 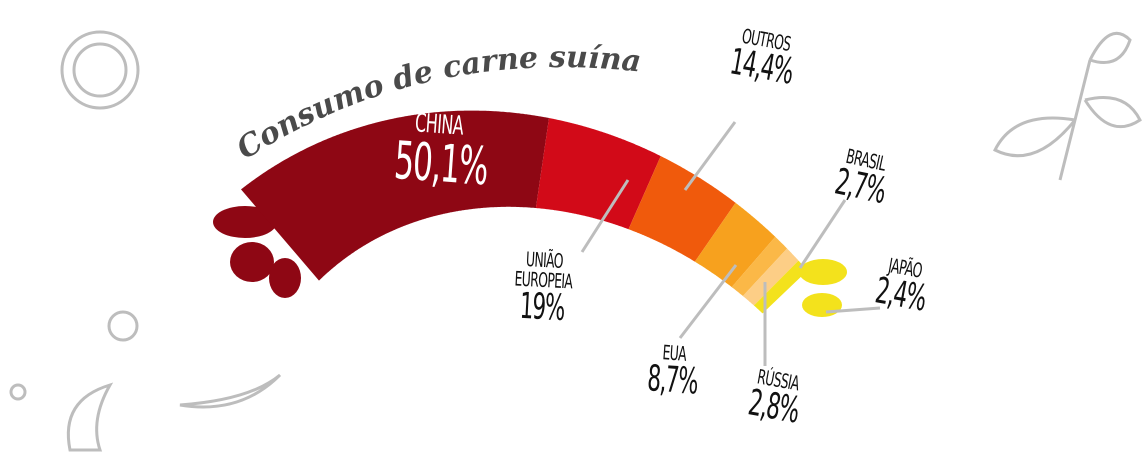 I want to click on sausage-knot, so click(x=257, y=252).